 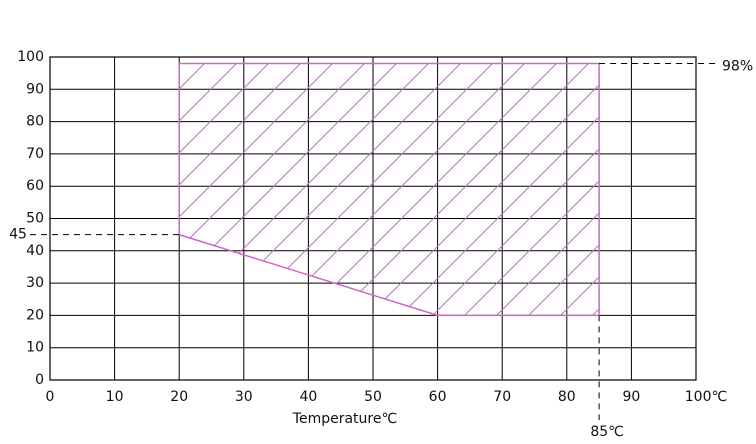 I want to click on reference-label: 45, so click(x=18, y=235).